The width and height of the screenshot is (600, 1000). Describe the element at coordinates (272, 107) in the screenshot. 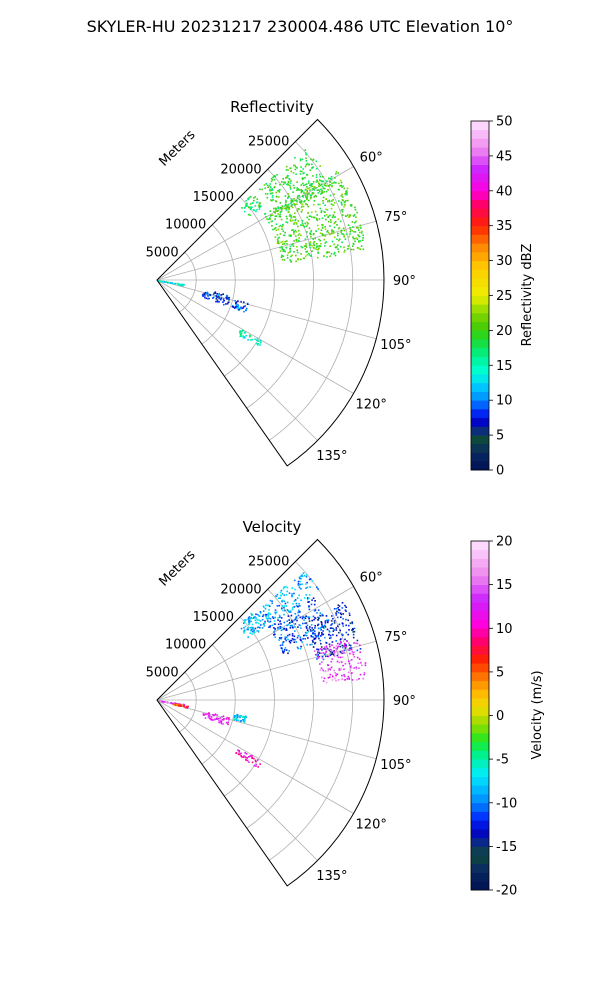

I see `reflectivity-title: Reflectivity` at that location.